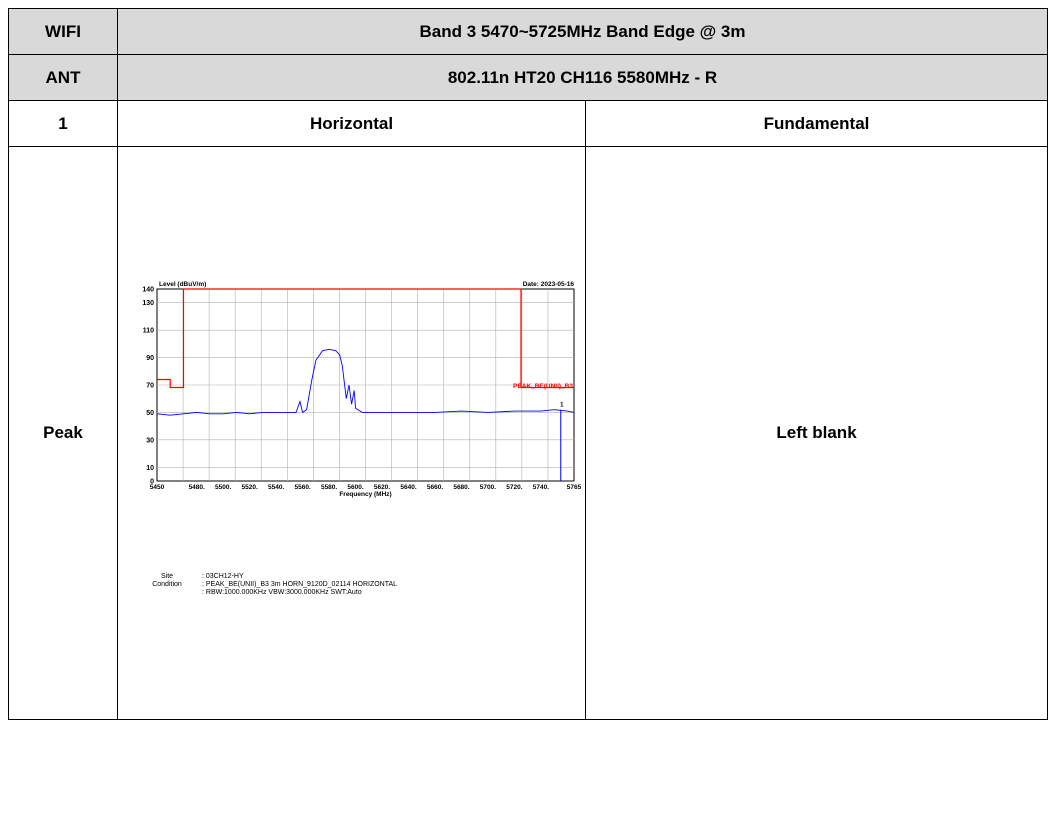 The width and height of the screenshot is (1051, 835). I want to click on x-tick-label: 5740., so click(541, 487).